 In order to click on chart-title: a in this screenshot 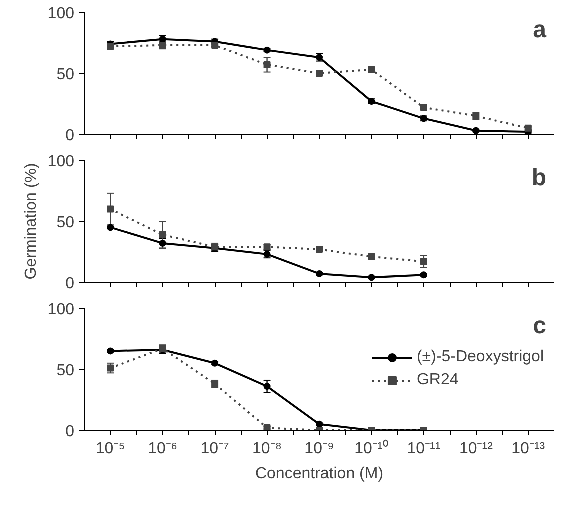, I will do `click(540, 30)`.